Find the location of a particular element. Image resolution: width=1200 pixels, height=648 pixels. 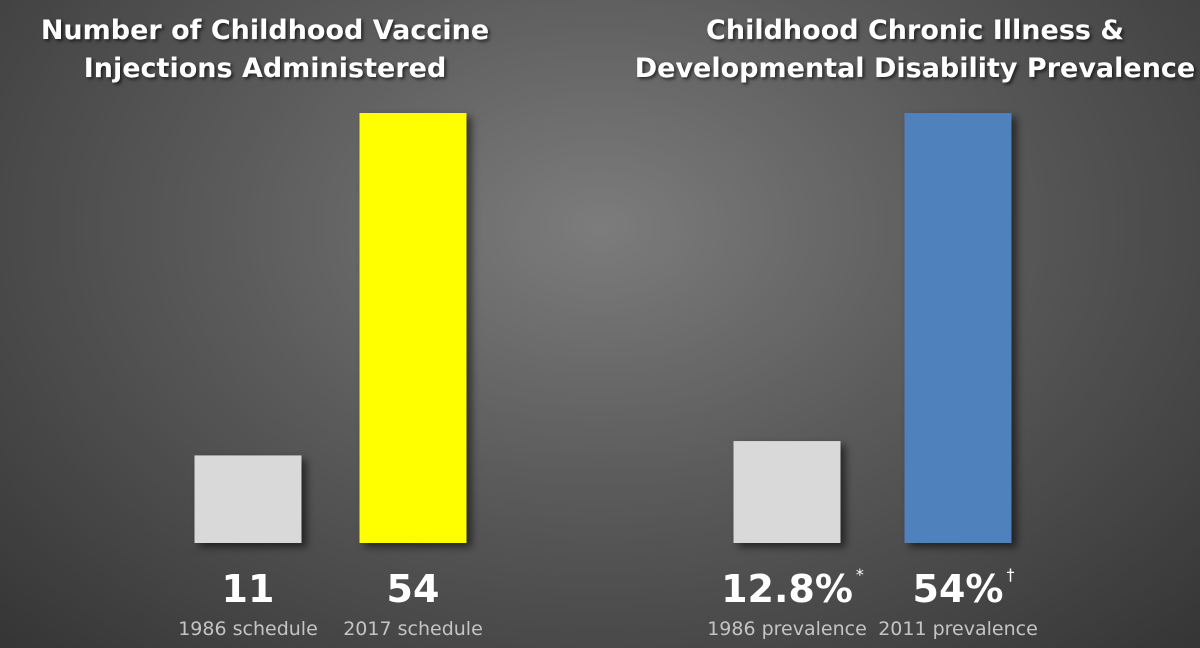

x-tick-label: 1986 prevalence is located at coordinates (787, 629).